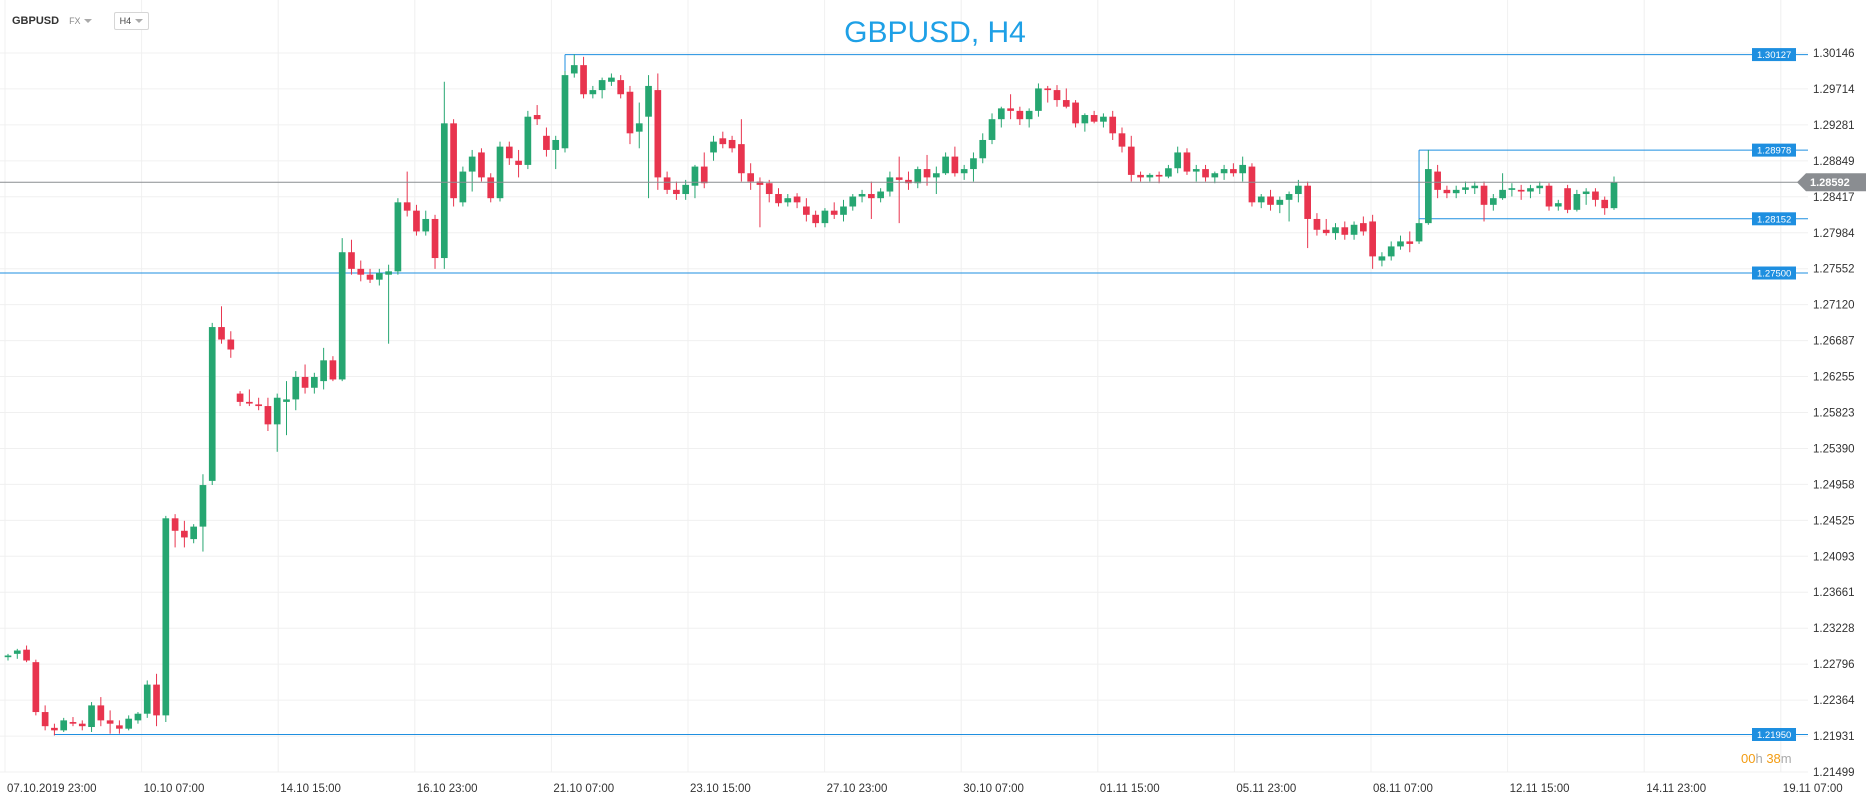 The image size is (1866, 805). Describe the element at coordinates (1813, 789) in the screenshot. I see `x-tick-label: 19.11 07:00` at that location.